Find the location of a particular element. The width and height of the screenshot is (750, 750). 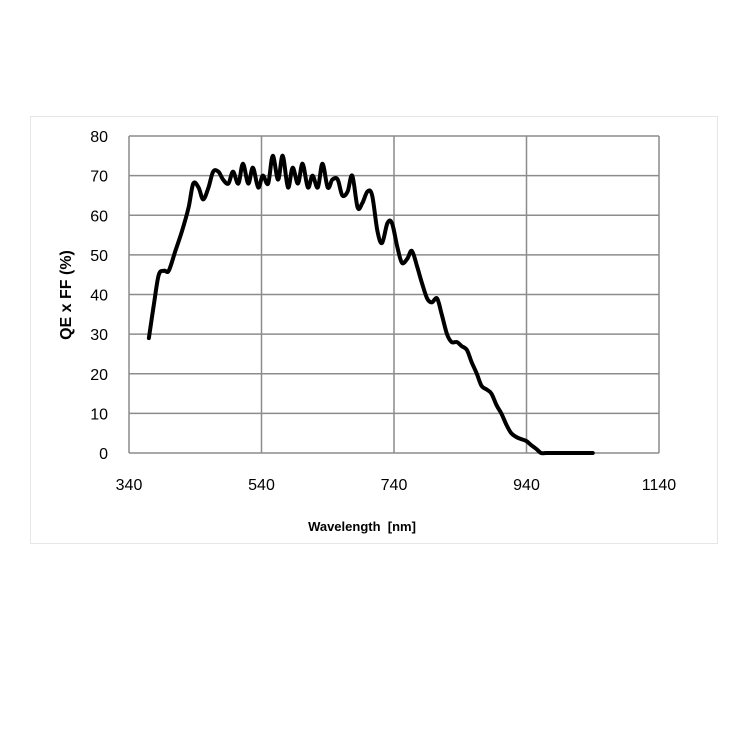

y-tick-label: 20 is located at coordinates (99, 375).